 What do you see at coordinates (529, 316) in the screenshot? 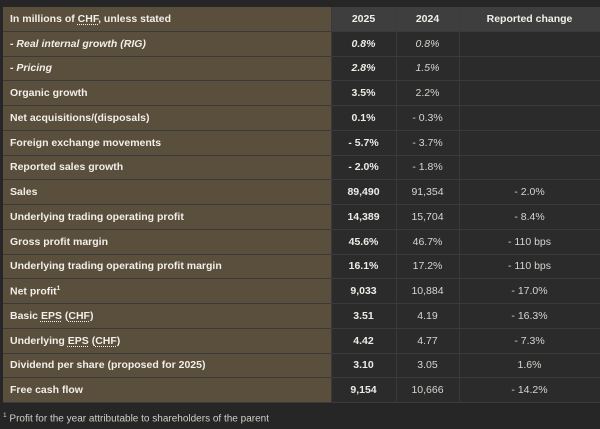
I see `value-change: - 16.3%` at bounding box center [529, 316].